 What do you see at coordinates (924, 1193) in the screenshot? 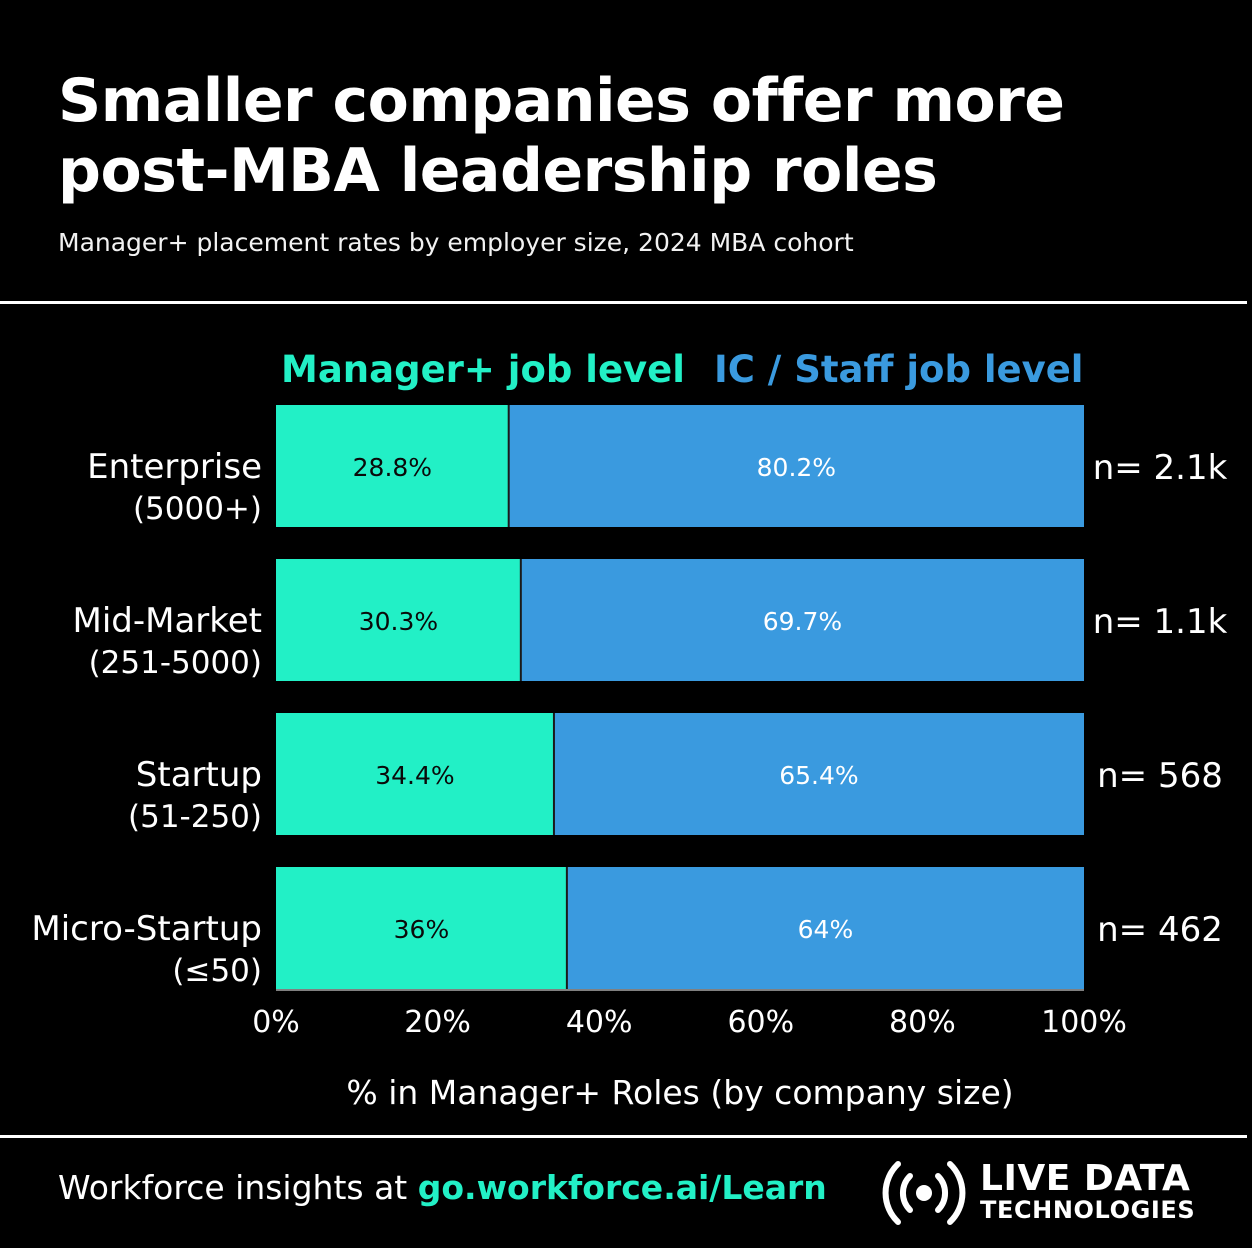
I see `broadcast-icon` at bounding box center [924, 1193].